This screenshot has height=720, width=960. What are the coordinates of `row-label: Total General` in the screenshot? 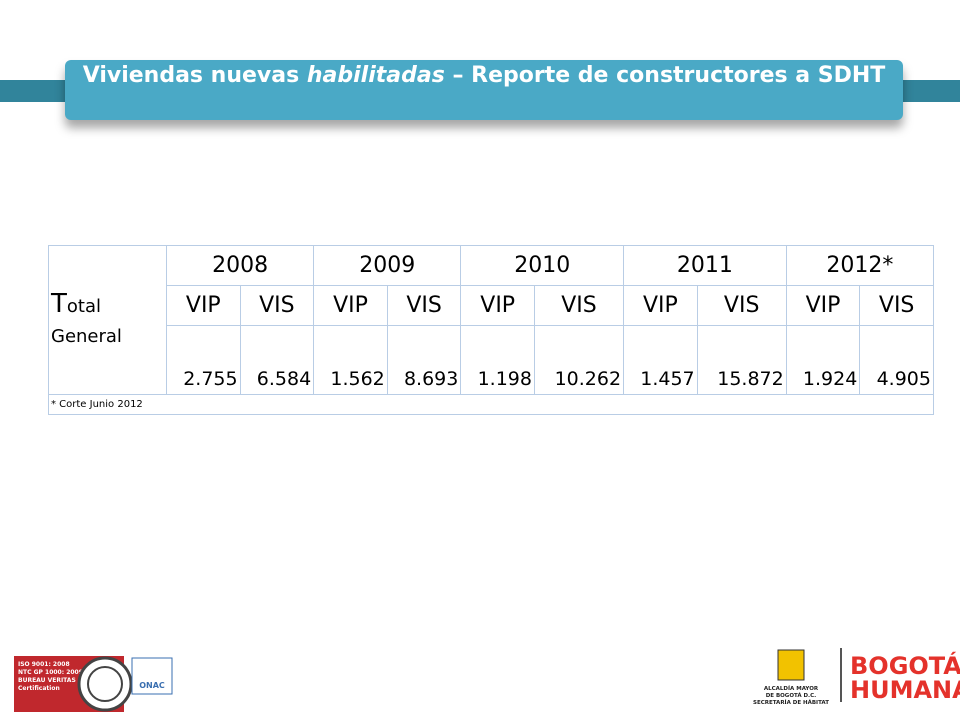 It's located at (86, 317).